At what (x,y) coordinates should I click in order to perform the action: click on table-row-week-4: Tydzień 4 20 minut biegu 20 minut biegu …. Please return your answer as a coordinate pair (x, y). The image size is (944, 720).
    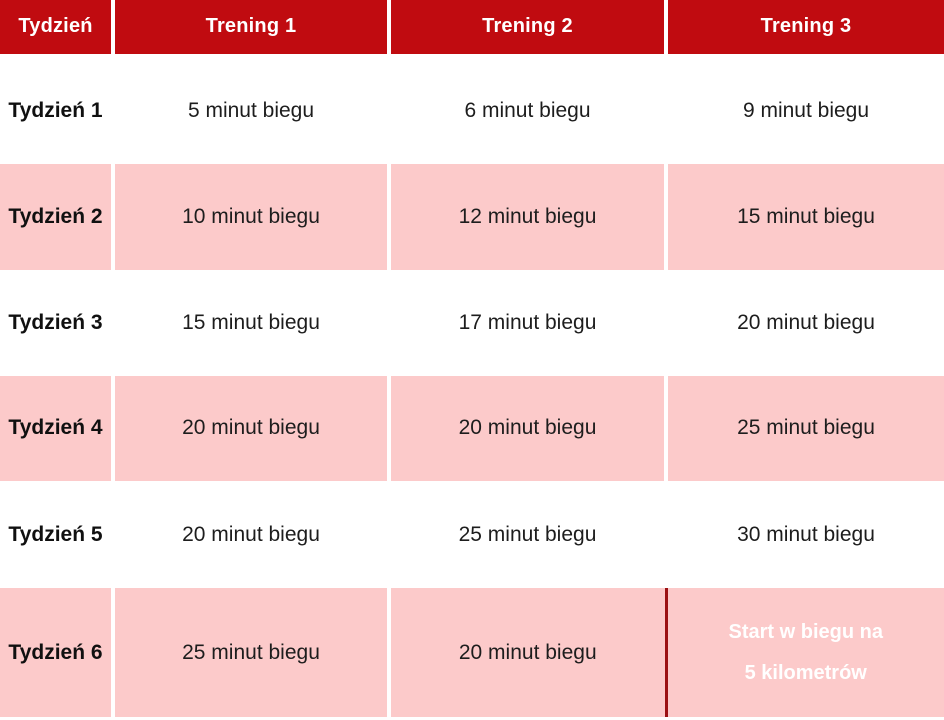
    Looking at the image, I should click on (472, 428).